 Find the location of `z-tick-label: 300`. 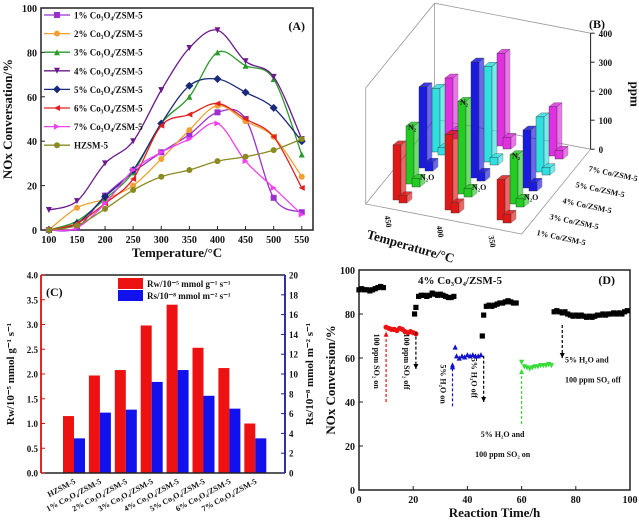

z-tick-label: 300 is located at coordinates (606, 63).